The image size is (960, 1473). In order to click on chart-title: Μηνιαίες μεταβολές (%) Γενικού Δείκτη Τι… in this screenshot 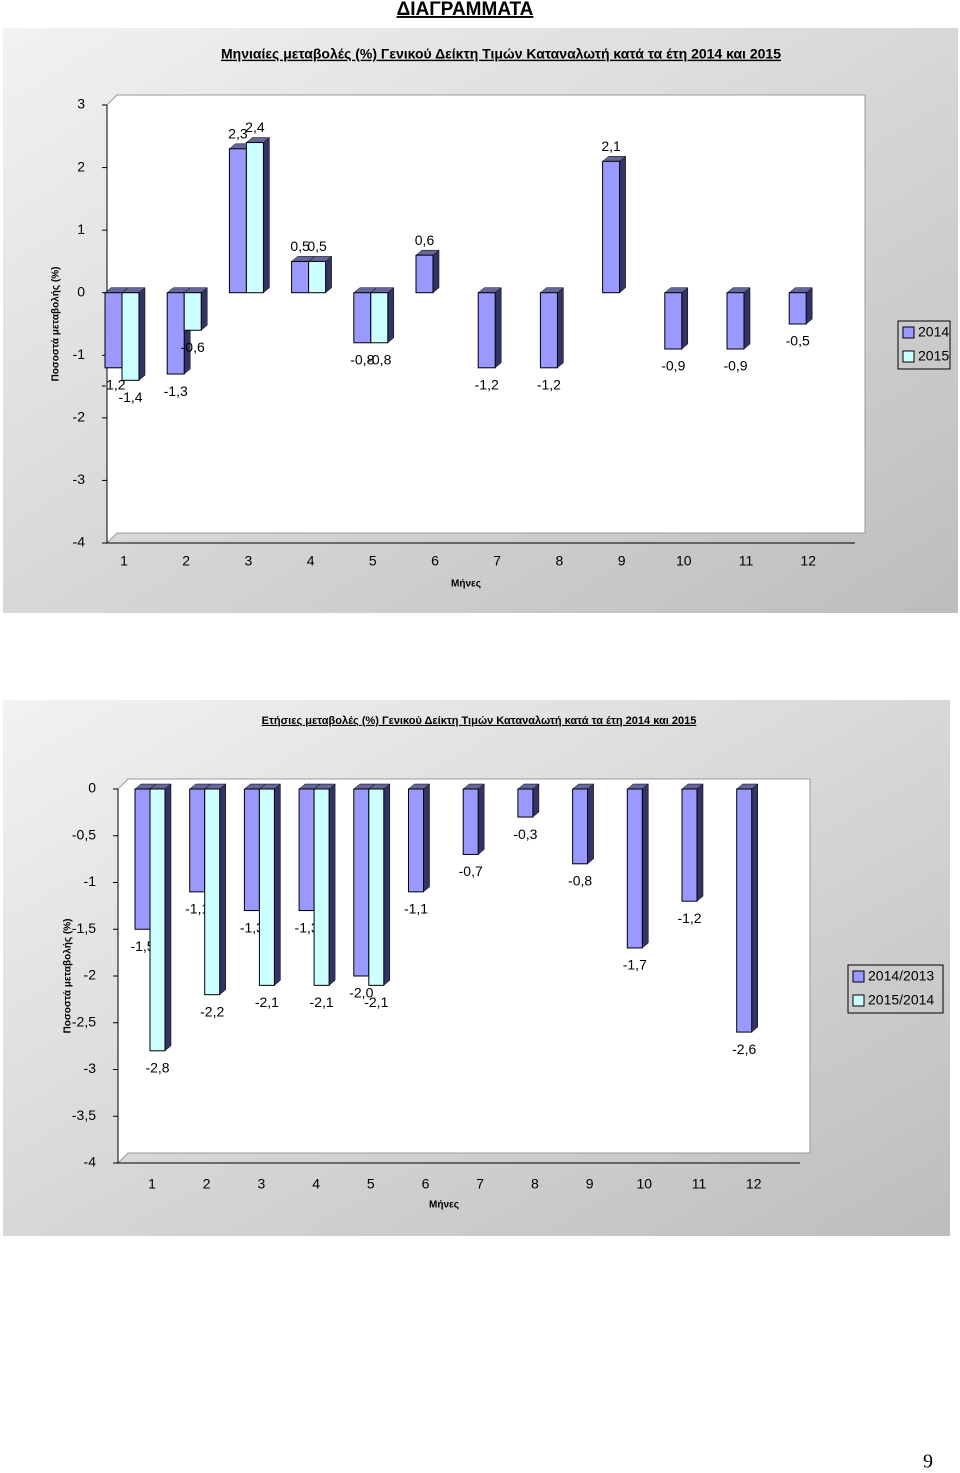, I will do `click(501, 54)`.